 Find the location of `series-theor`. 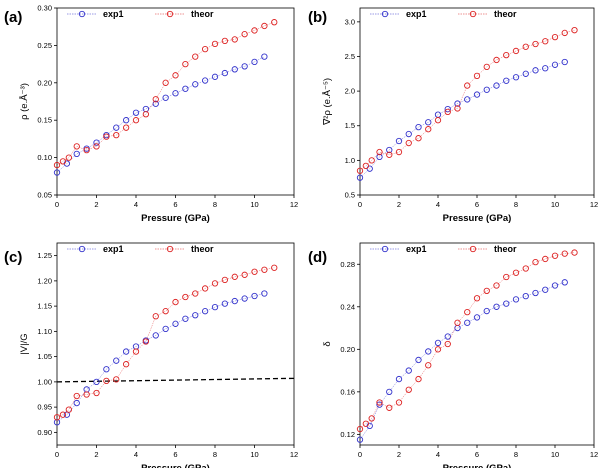

series-theor is located at coordinates (165, 94).